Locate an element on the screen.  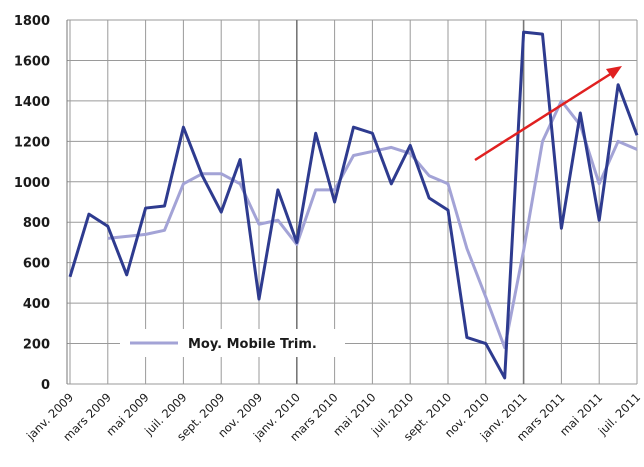
legend-label: Moy. Mobile Trim. is located at coordinates (252, 344).